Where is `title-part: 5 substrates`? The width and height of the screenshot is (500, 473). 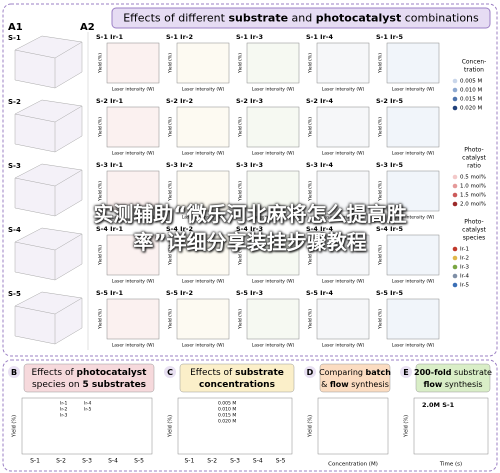 title-part: 5 substrates is located at coordinates (115, 385).